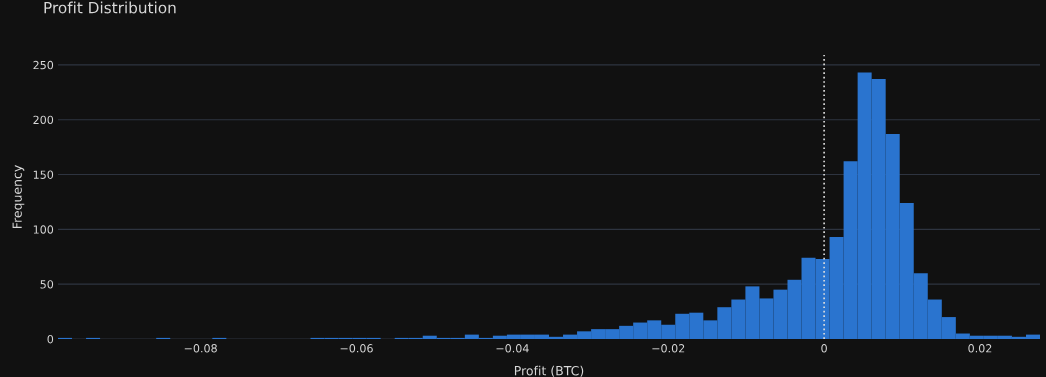  What do you see at coordinates (43, 65) in the screenshot?
I see `y-tick-label: 250` at bounding box center [43, 65].